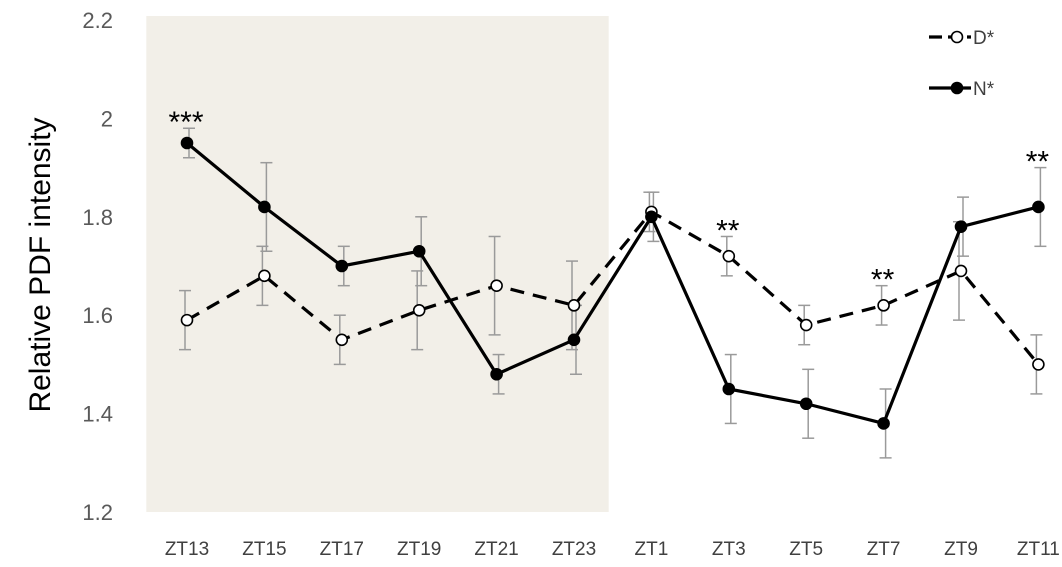 The height and width of the screenshot is (567, 1062). Describe the element at coordinates (97, 315) in the screenshot. I see `y-tick-label: 1.6` at that location.